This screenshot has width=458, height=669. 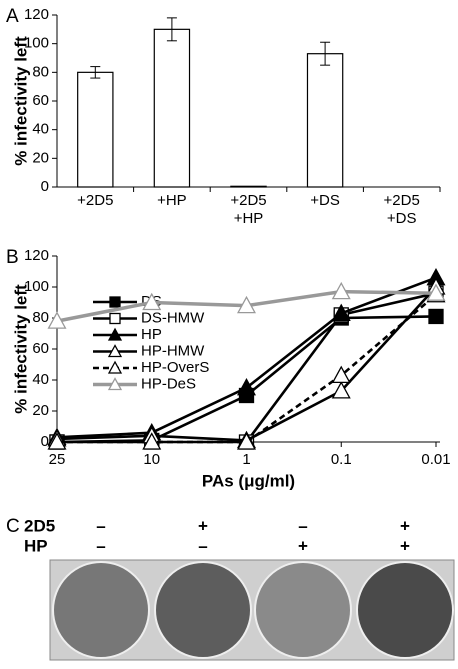 I want to click on x-tick-label: +2D5 +HP, so click(x=248, y=209).